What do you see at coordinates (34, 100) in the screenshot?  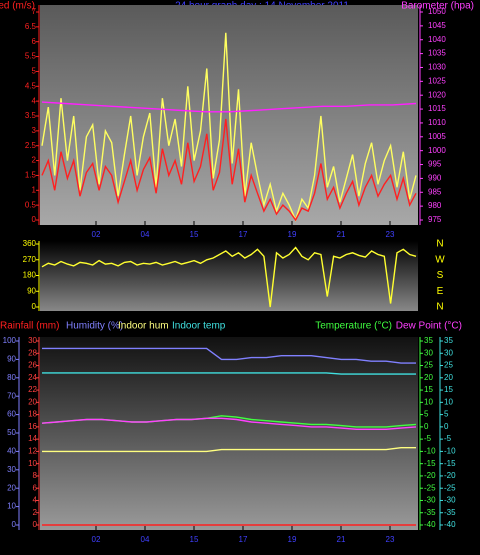 I see `y-tick-label: 4` at bounding box center [34, 100].